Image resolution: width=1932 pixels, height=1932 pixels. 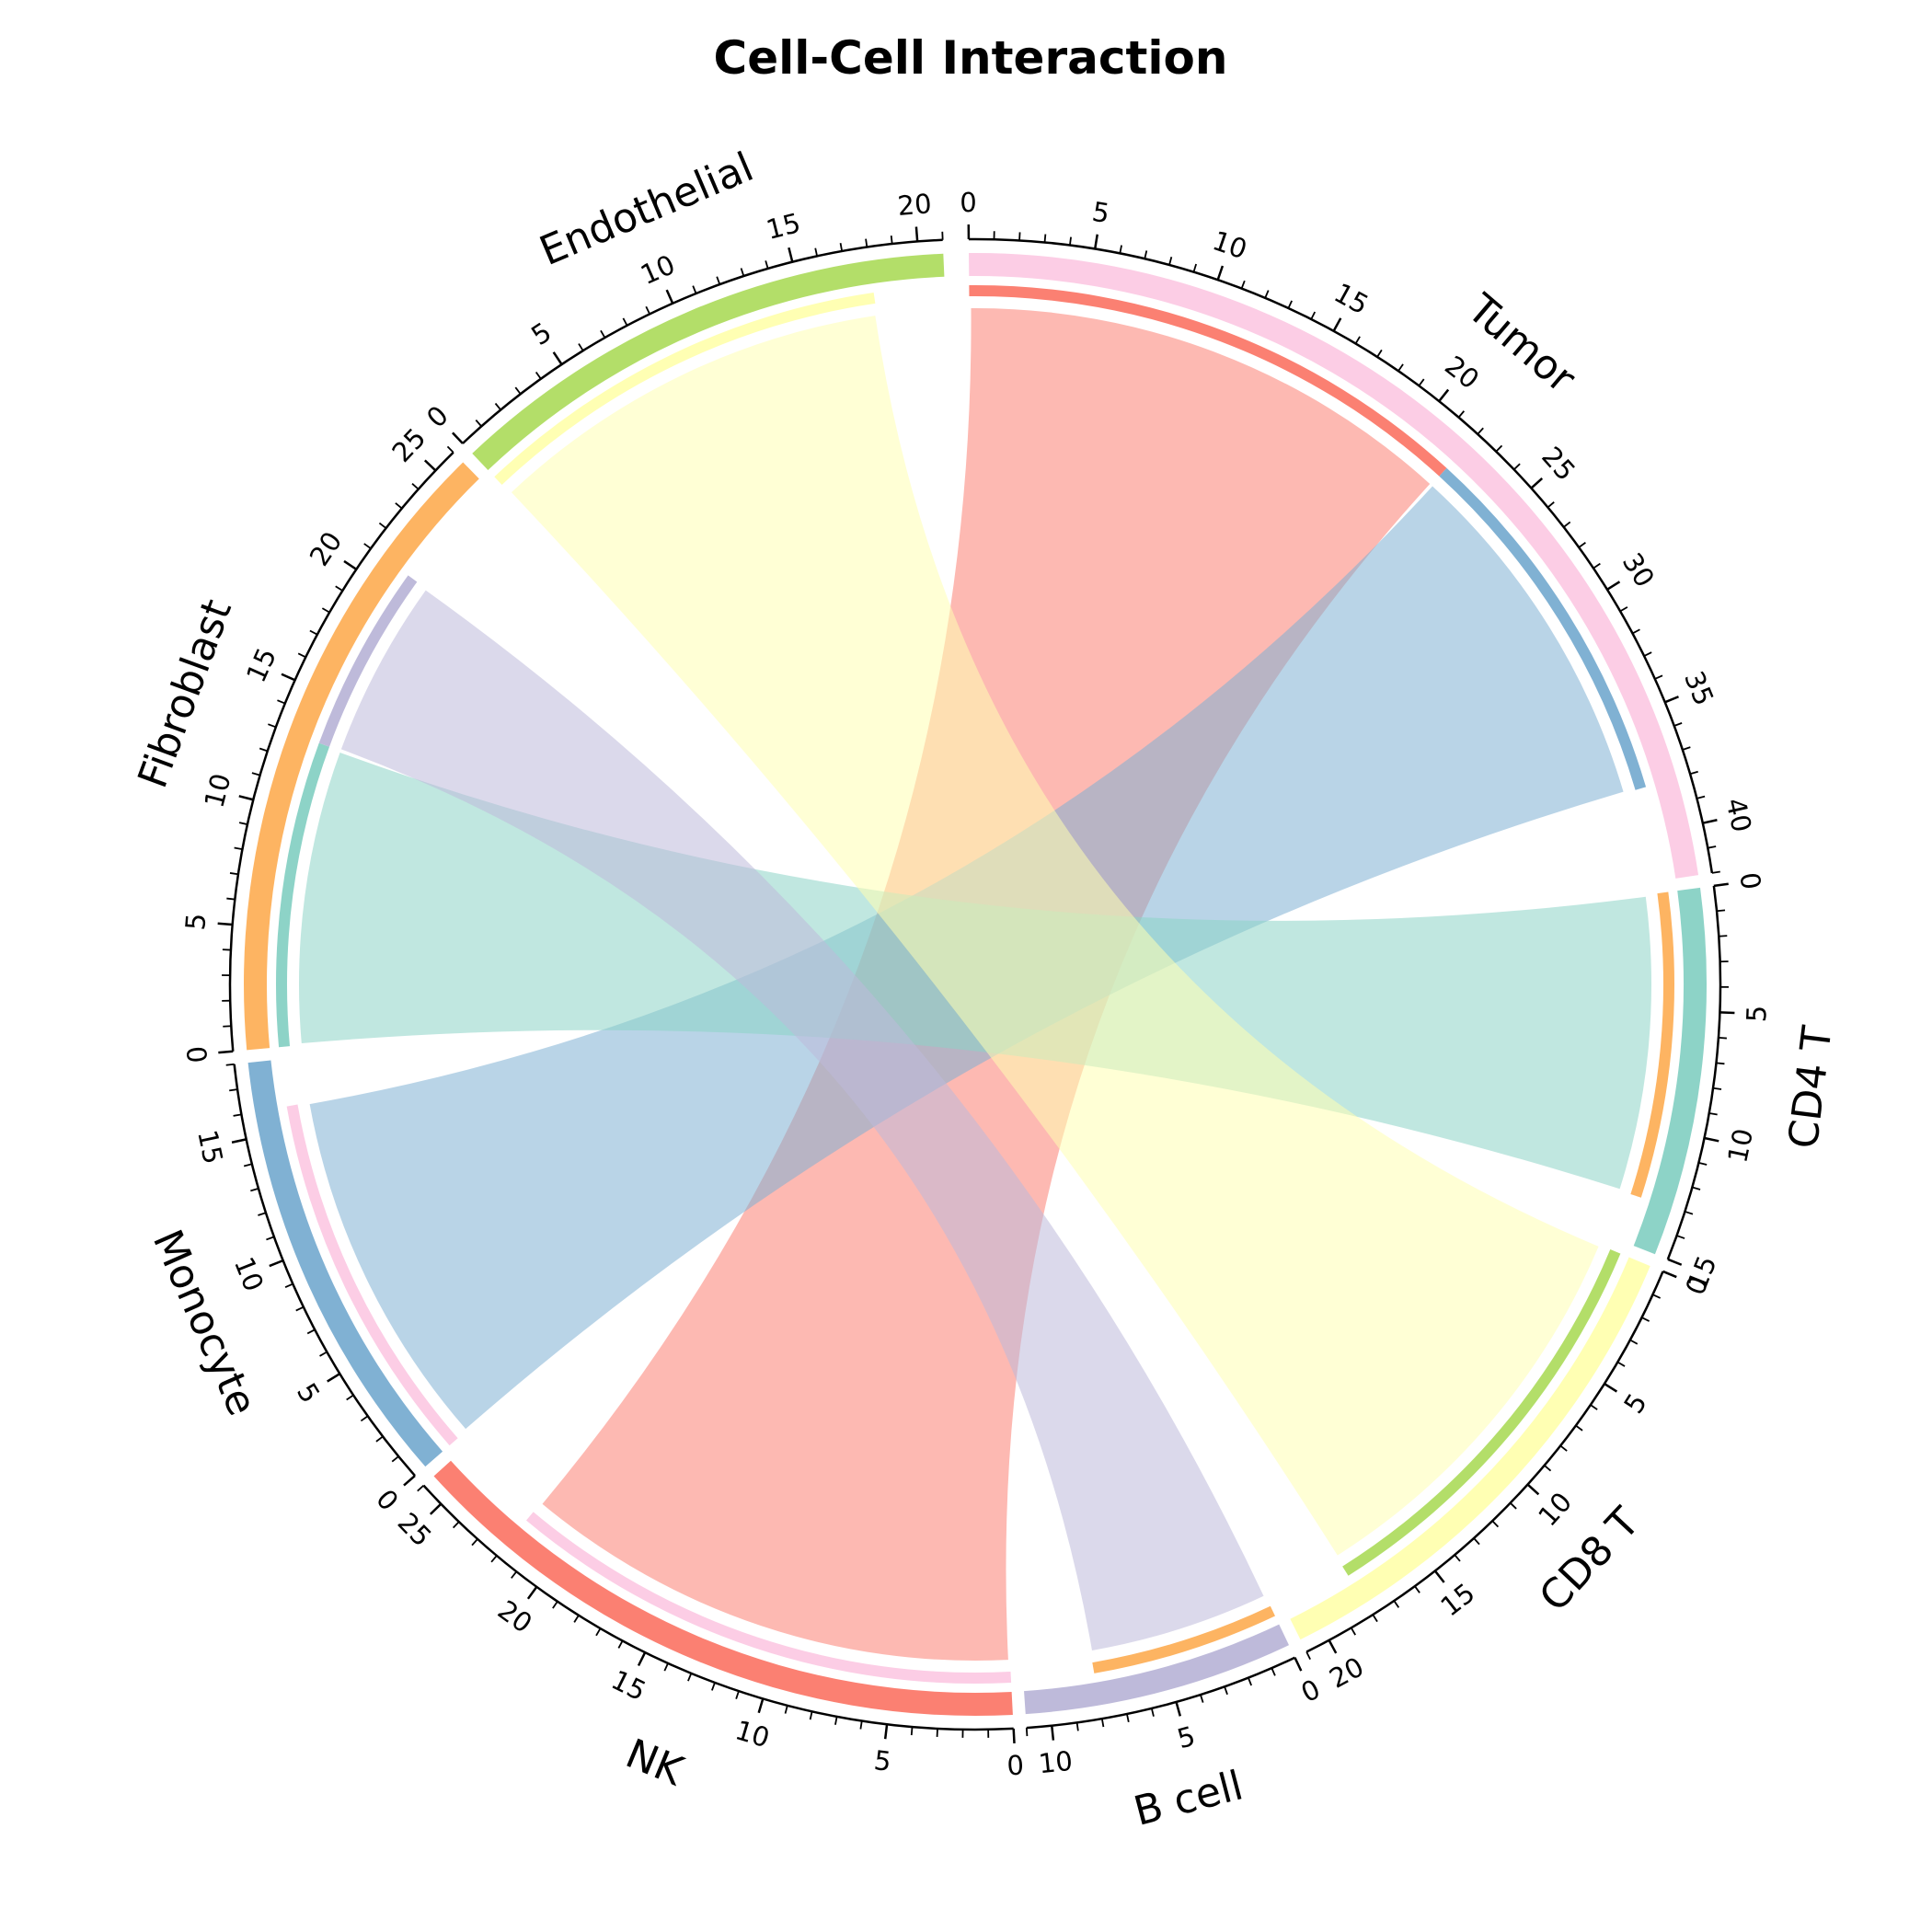 I want to click on tick-label-fibroblast: 15, so click(x=261, y=665).